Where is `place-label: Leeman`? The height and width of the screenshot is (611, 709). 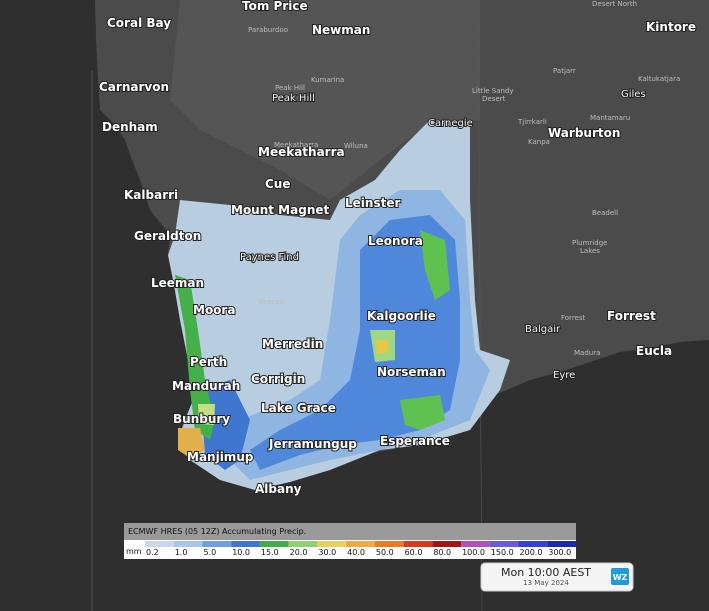 place-label: Leeman is located at coordinates (177, 283).